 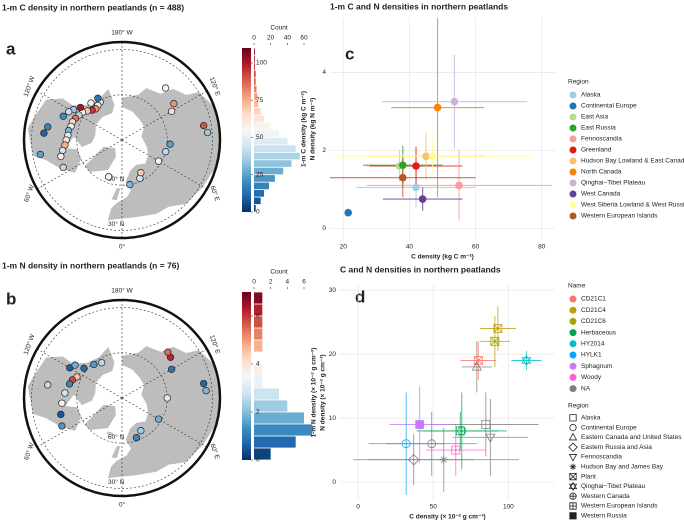 I want to click on lon-label: 180° W, so click(x=122, y=291).